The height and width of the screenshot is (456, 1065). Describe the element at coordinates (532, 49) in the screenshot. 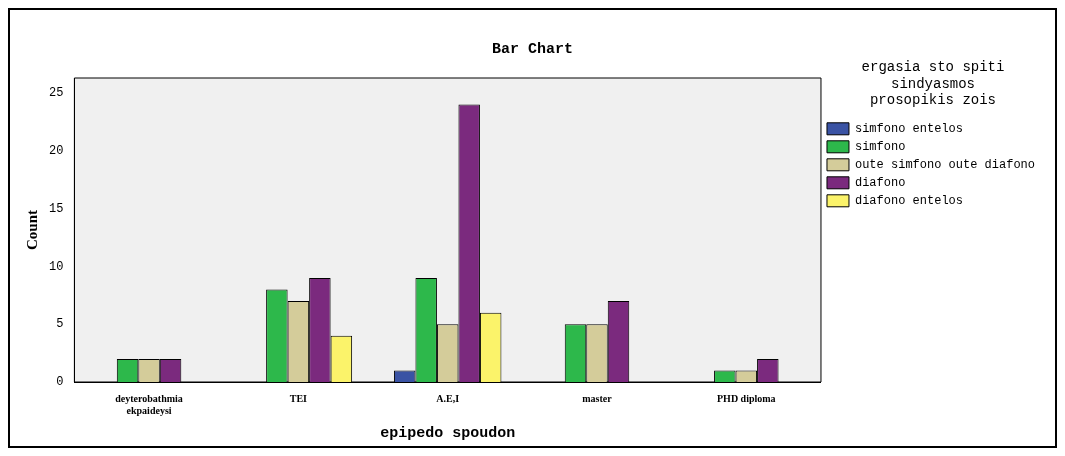

I see `chart-title: Bar Chart` at that location.